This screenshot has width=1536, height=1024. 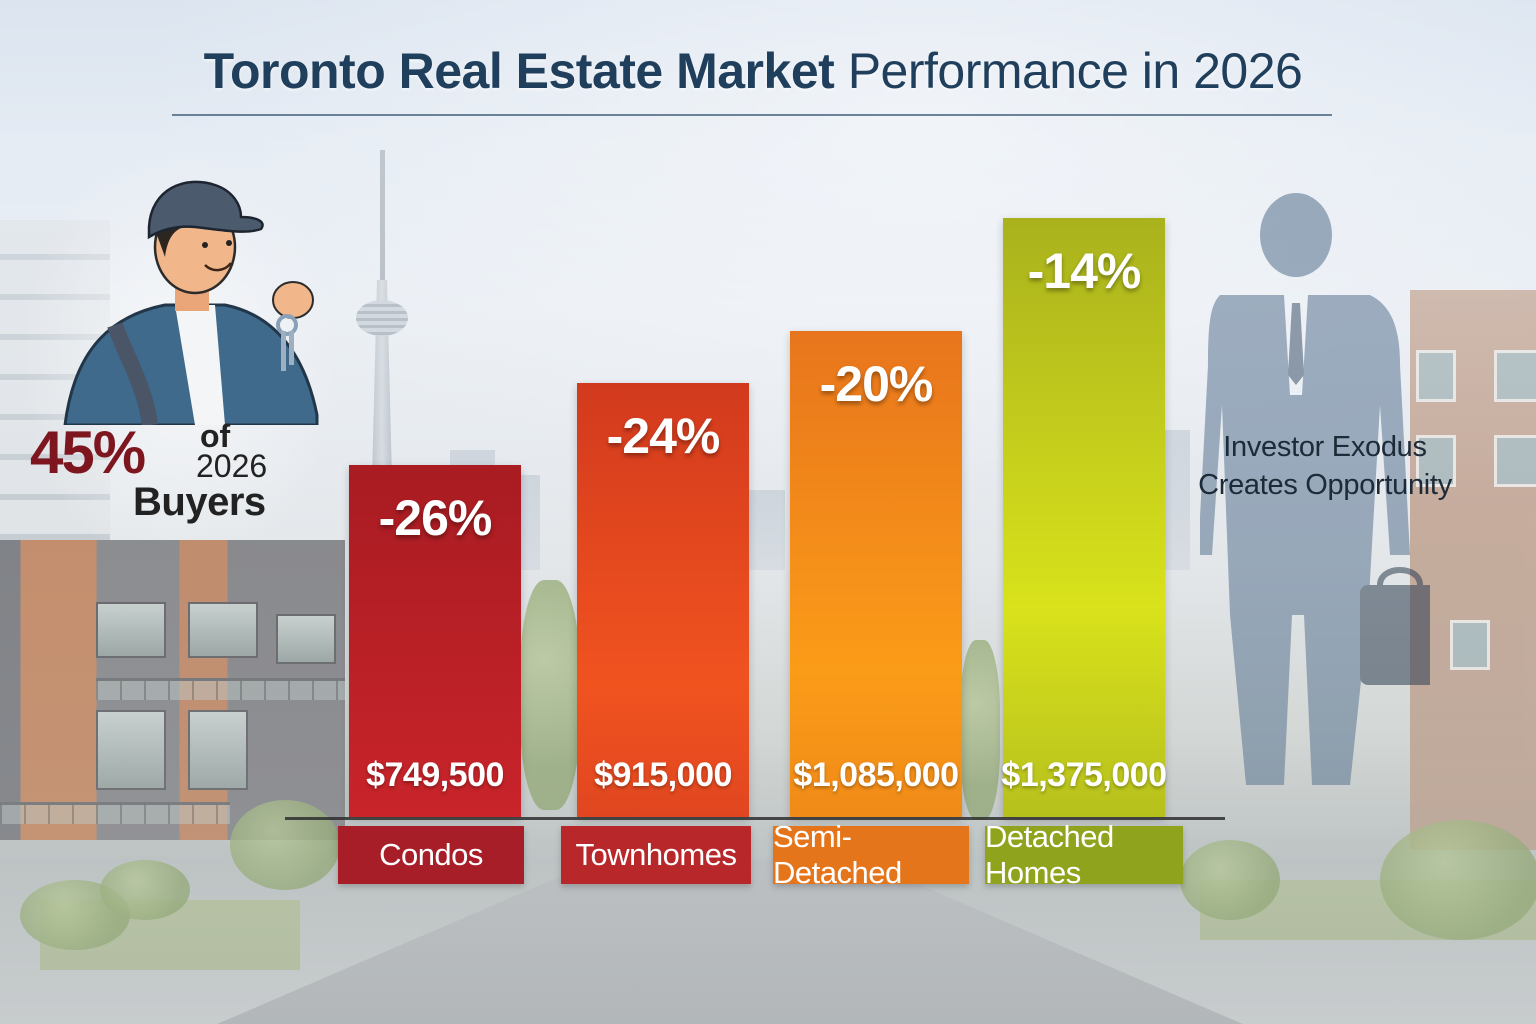 I want to click on buyers-of: of, so click(x=215, y=436).